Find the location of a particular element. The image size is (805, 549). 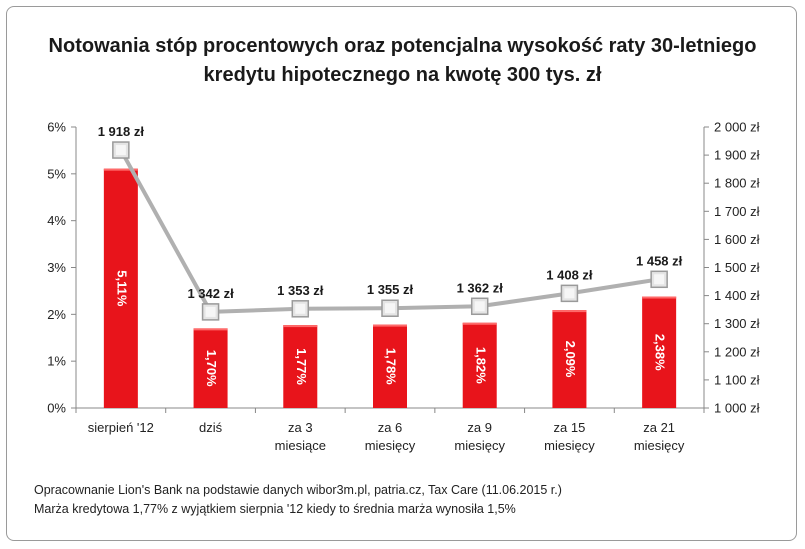

line-value-label: 1 342 zł is located at coordinates (210, 293).